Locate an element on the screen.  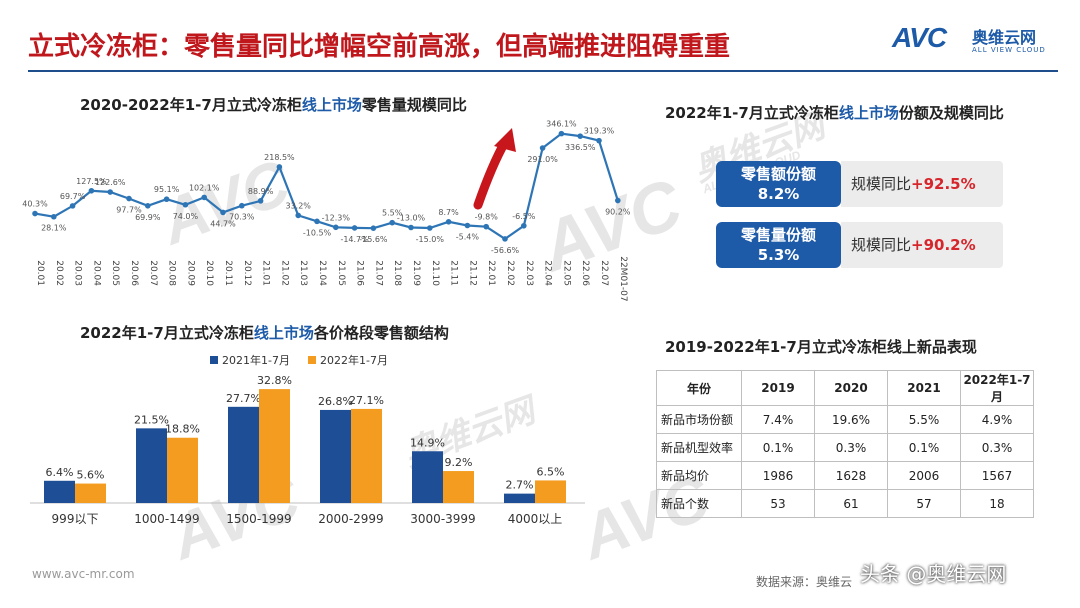
share-yoy-box: 规模同比+92.5% is located at coordinates (922, 184).